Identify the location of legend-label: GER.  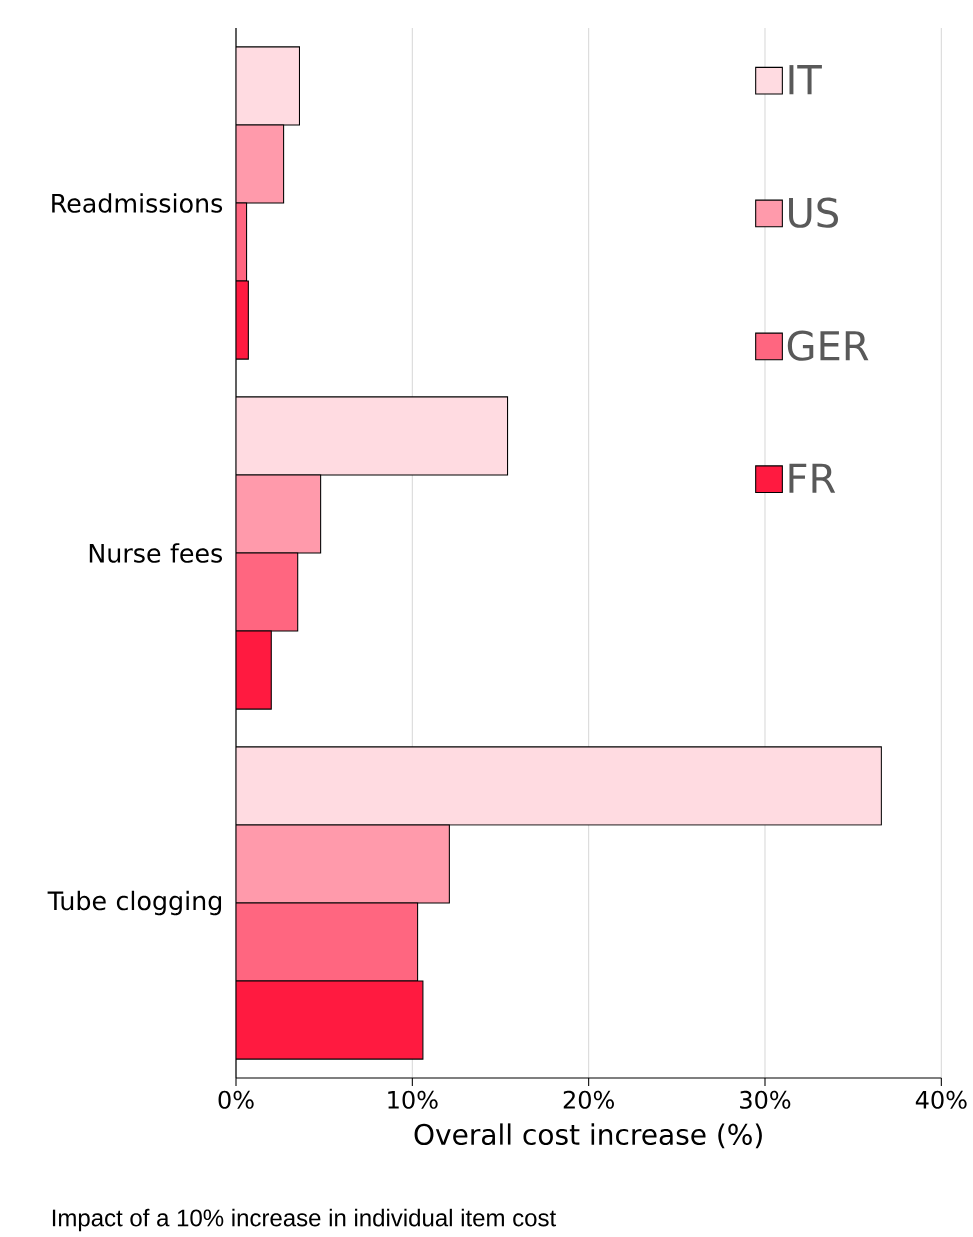
(828, 345).